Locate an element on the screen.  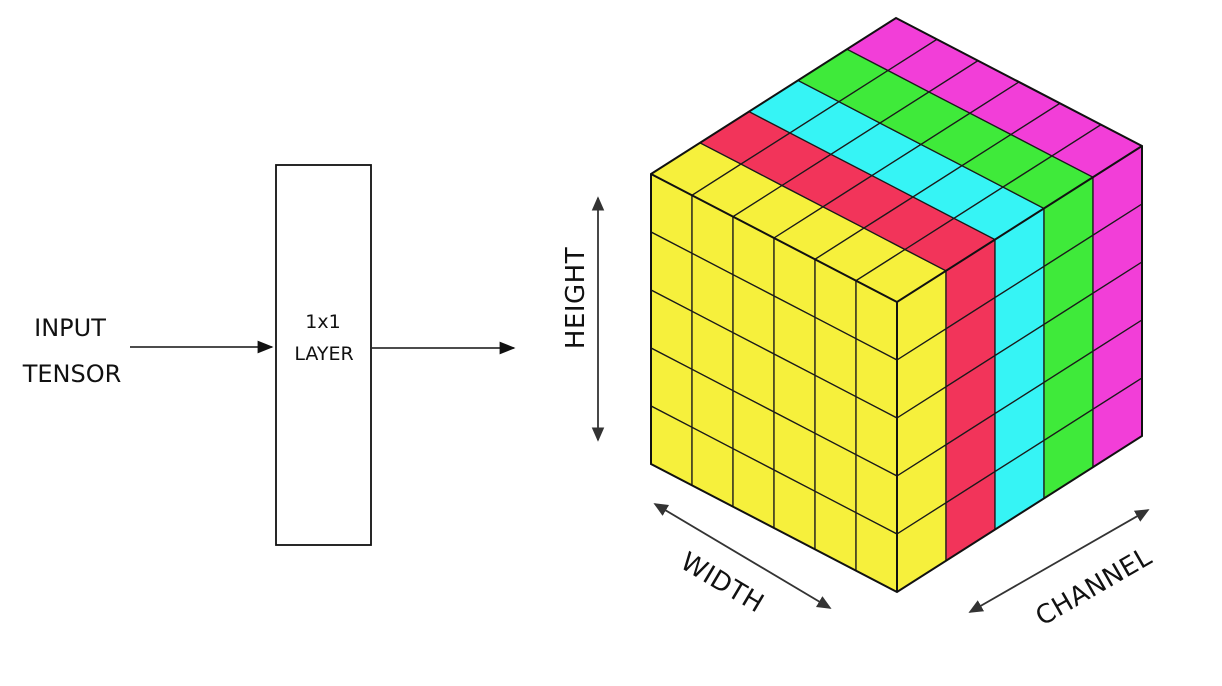
layer-label-line1: 1x1 is located at coordinates (322, 322).